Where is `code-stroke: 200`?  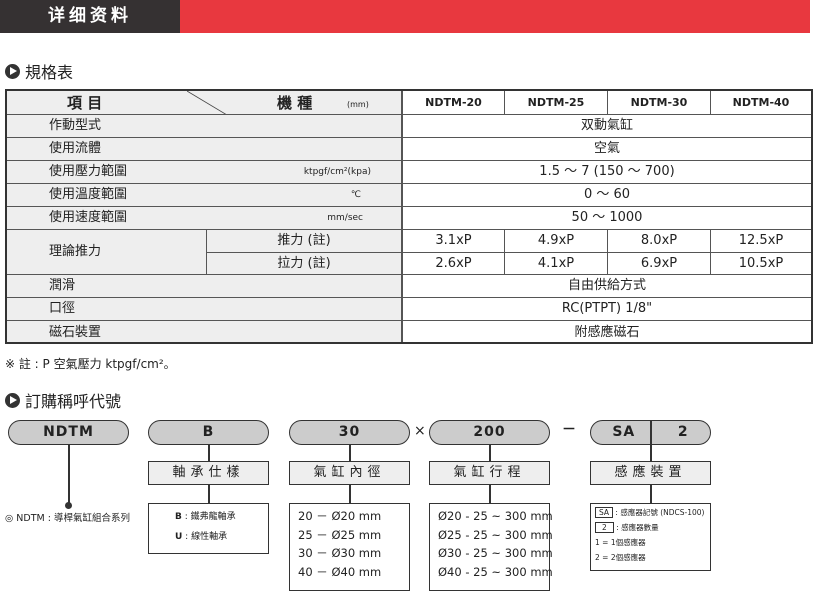 code-stroke: 200 is located at coordinates (489, 432).